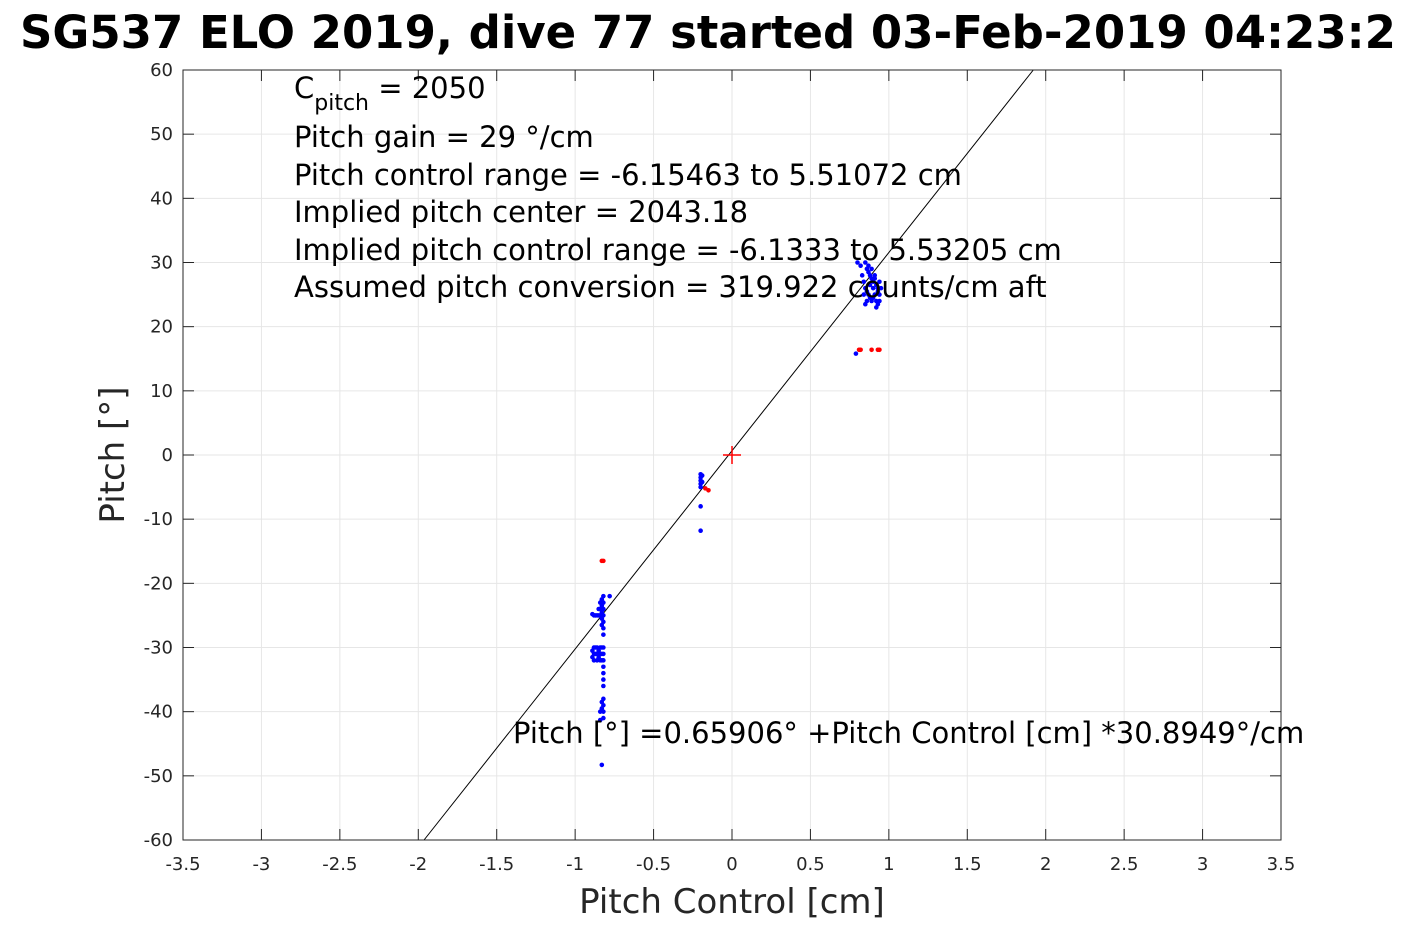  What do you see at coordinates (732, 902) in the screenshot?
I see `x-axis-label: Pitch Control [cm]` at bounding box center [732, 902].